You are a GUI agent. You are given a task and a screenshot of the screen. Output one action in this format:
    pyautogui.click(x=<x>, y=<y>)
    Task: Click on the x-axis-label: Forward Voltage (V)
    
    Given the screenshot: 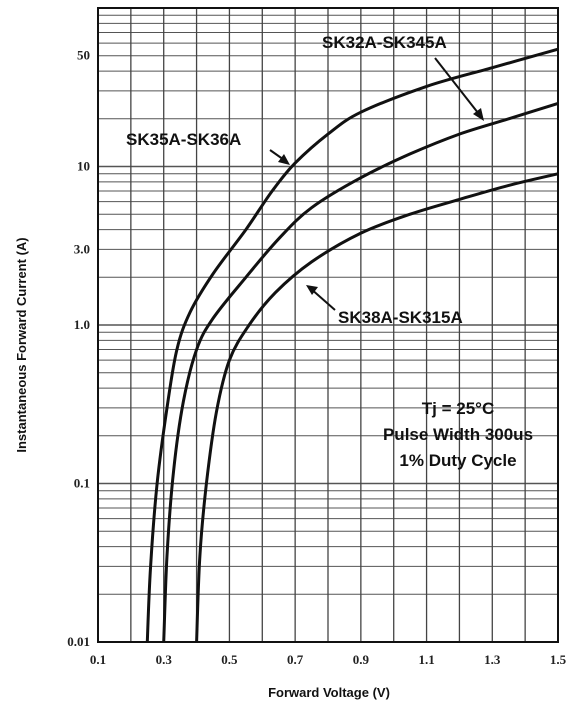 What is the action you would take?
    pyautogui.click(x=329, y=692)
    